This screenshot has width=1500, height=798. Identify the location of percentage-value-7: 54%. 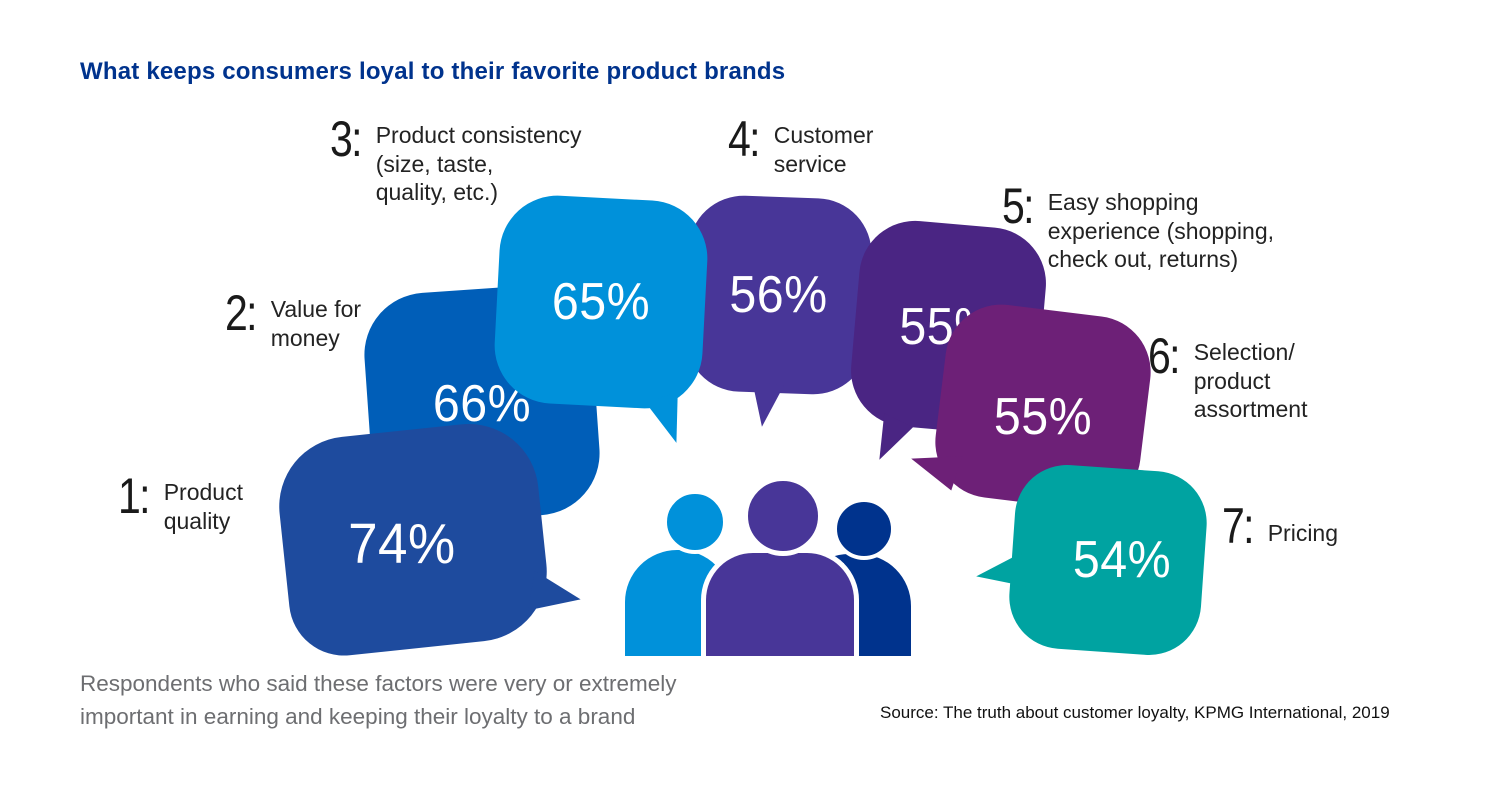
(1122, 560).